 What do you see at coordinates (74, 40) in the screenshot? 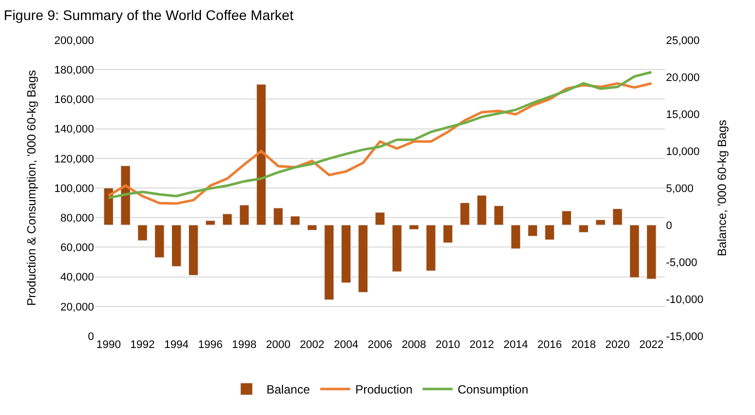
I see `y-tick-label: 200,000` at bounding box center [74, 40].